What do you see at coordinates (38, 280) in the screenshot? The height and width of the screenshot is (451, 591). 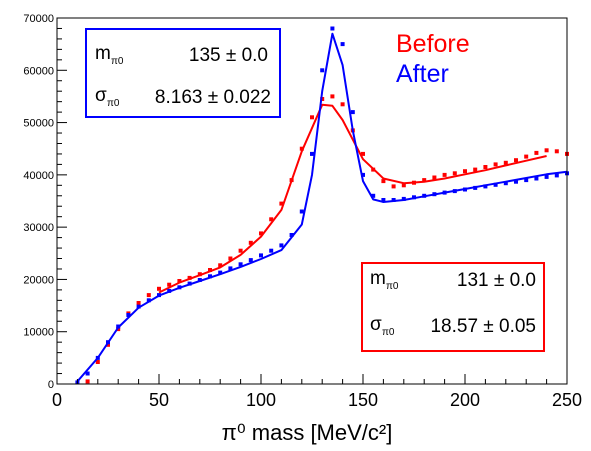 I see `y-tick-label: 20000` at bounding box center [38, 280].